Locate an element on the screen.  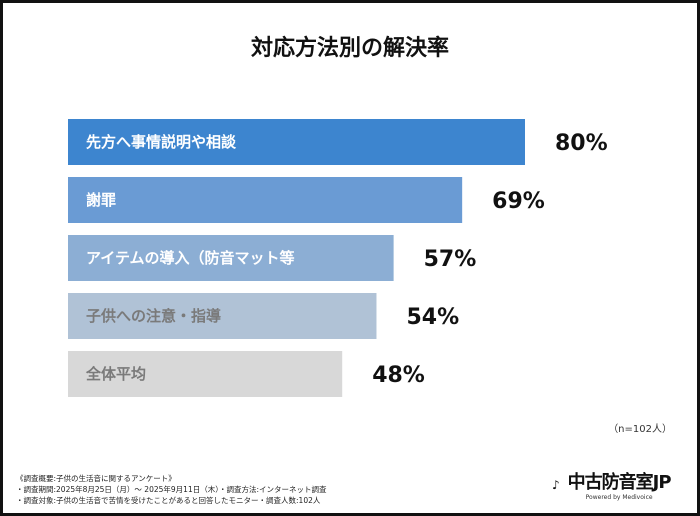
bar-value-label: 80% is located at coordinates (581, 143).